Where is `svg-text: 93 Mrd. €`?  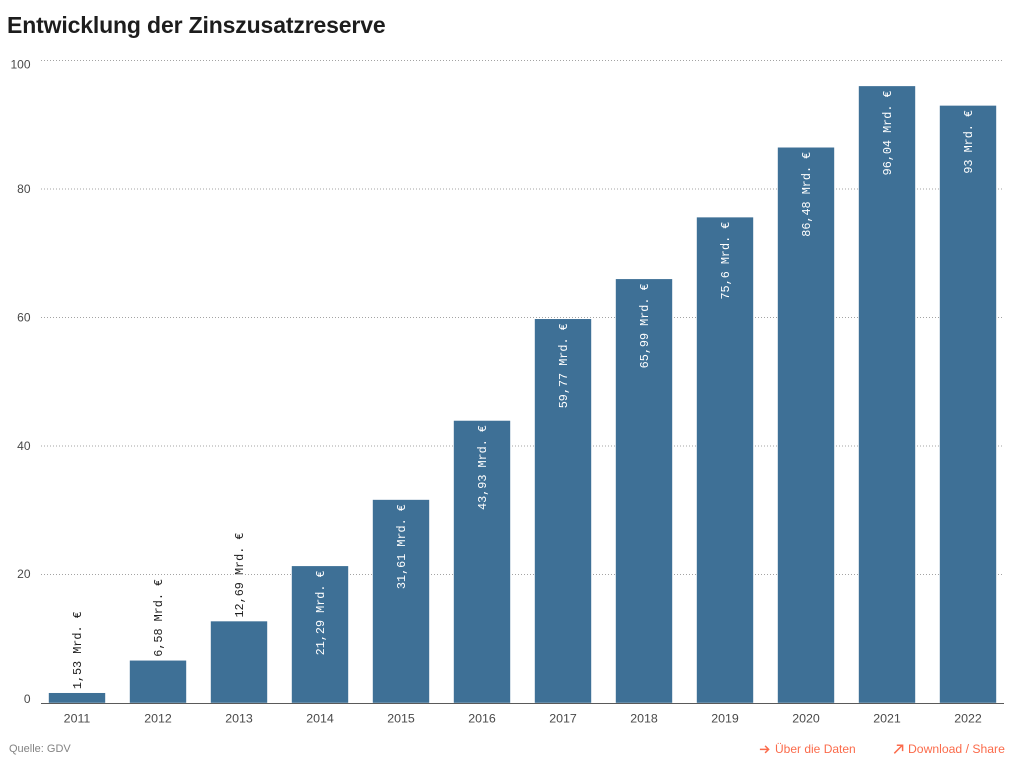
svg-text: 93 Mrd. € is located at coordinates (969, 142).